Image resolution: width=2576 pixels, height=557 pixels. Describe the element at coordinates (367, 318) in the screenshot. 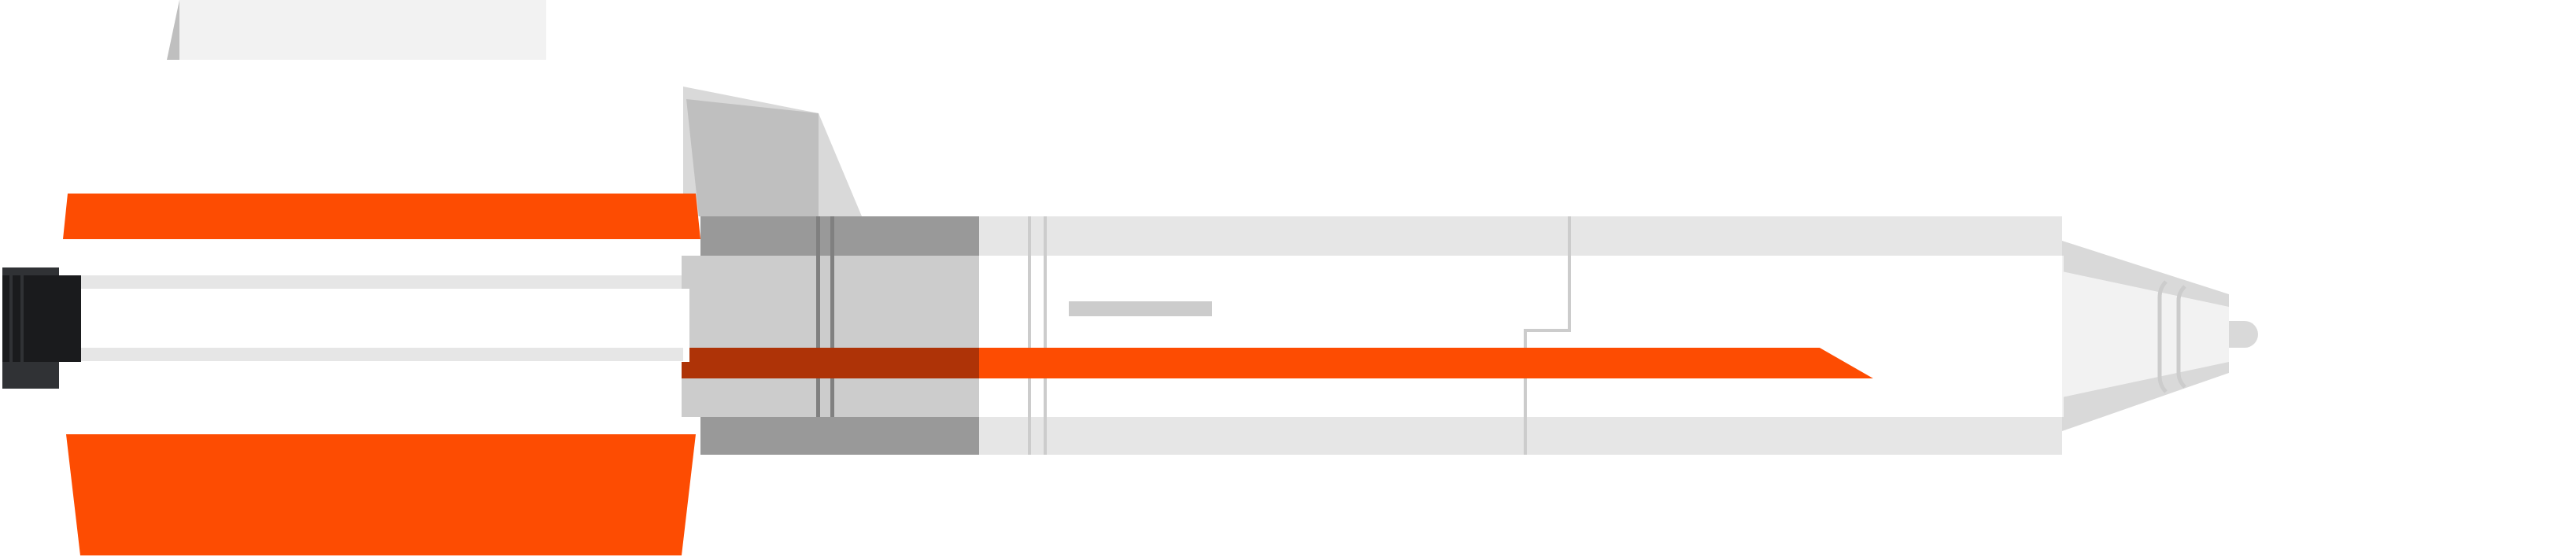

I see `rear-body` at that location.